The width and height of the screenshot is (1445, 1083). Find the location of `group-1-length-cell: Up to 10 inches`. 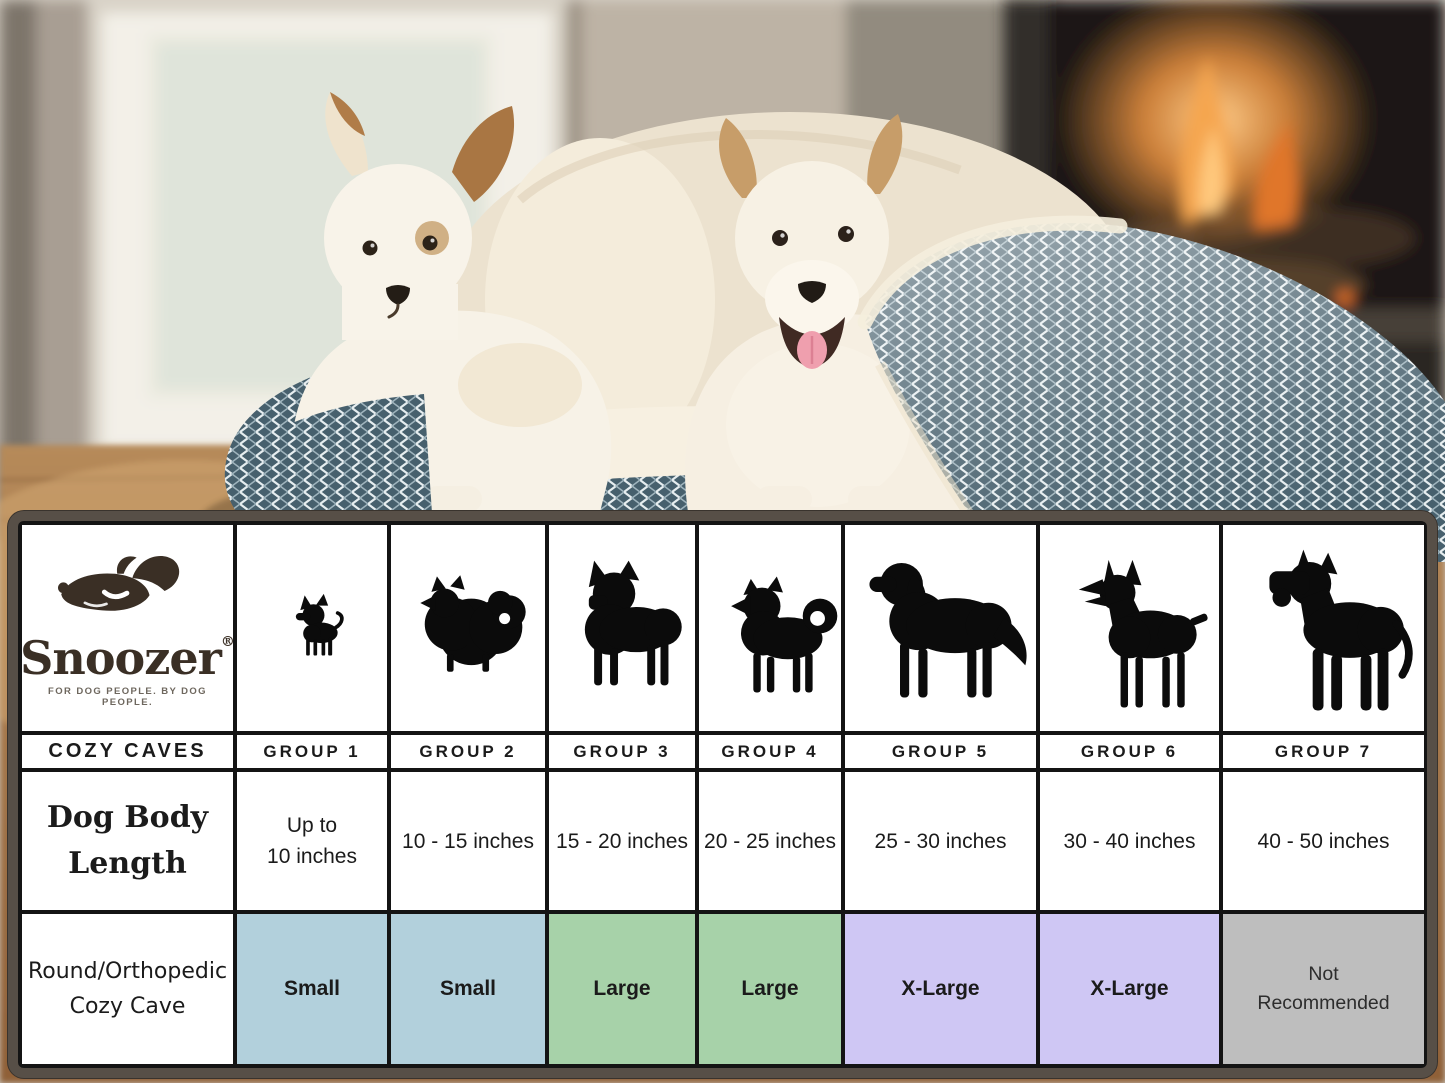

group-1-length-cell: Up to 10 inches is located at coordinates (312, 841).